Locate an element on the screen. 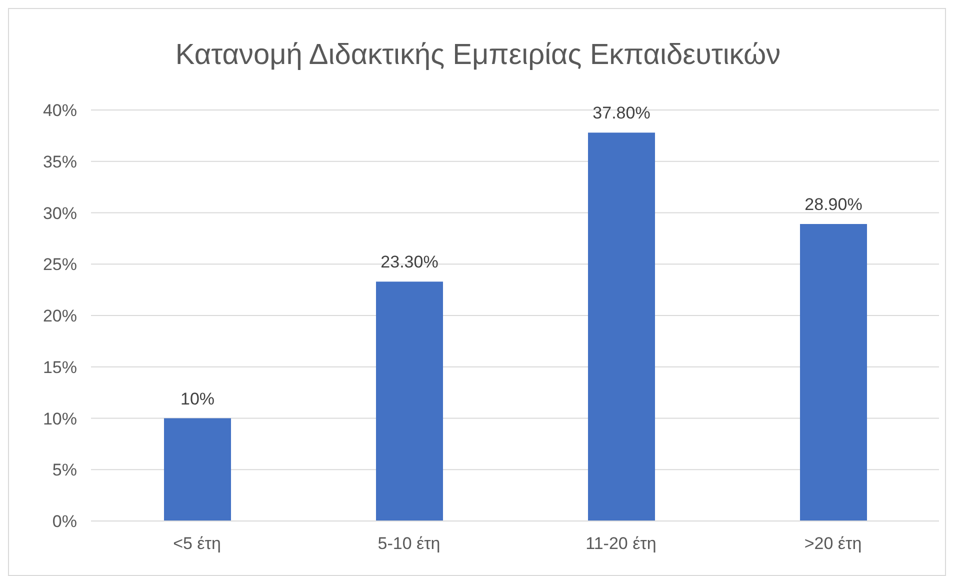 The width and height of the screenshot is (954, 576). chart-title: Κατανομή Διδακτικής Εμπειρίας Εκπαιδευτικών is located at coordinates (478, 55).